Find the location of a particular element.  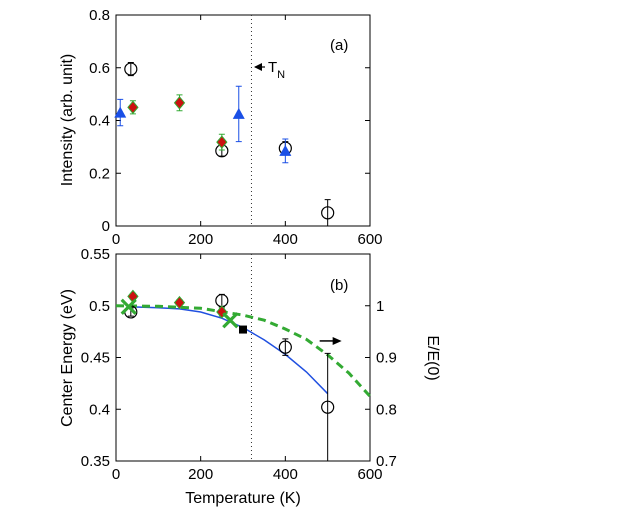

y-tick-label: 0.55 is located at coordinates (95, 254).